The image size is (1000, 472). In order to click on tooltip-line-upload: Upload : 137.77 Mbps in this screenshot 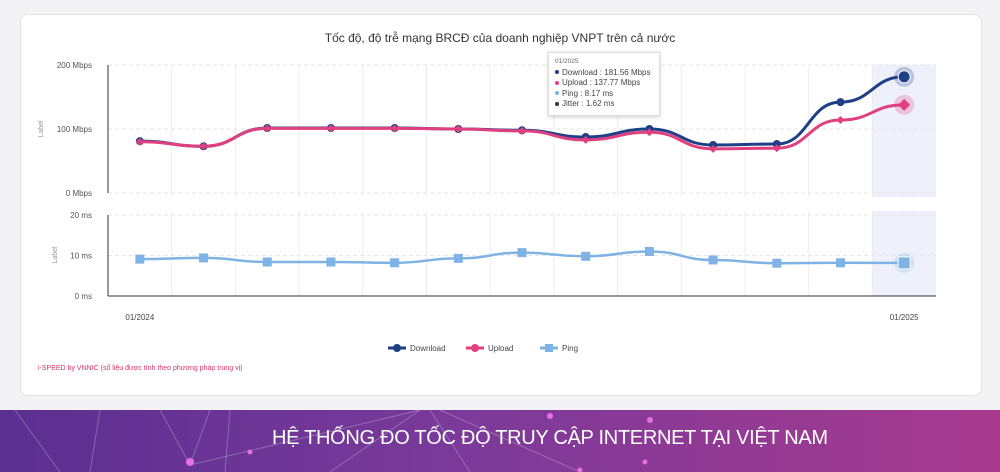, I will do `click(604, 83)`.